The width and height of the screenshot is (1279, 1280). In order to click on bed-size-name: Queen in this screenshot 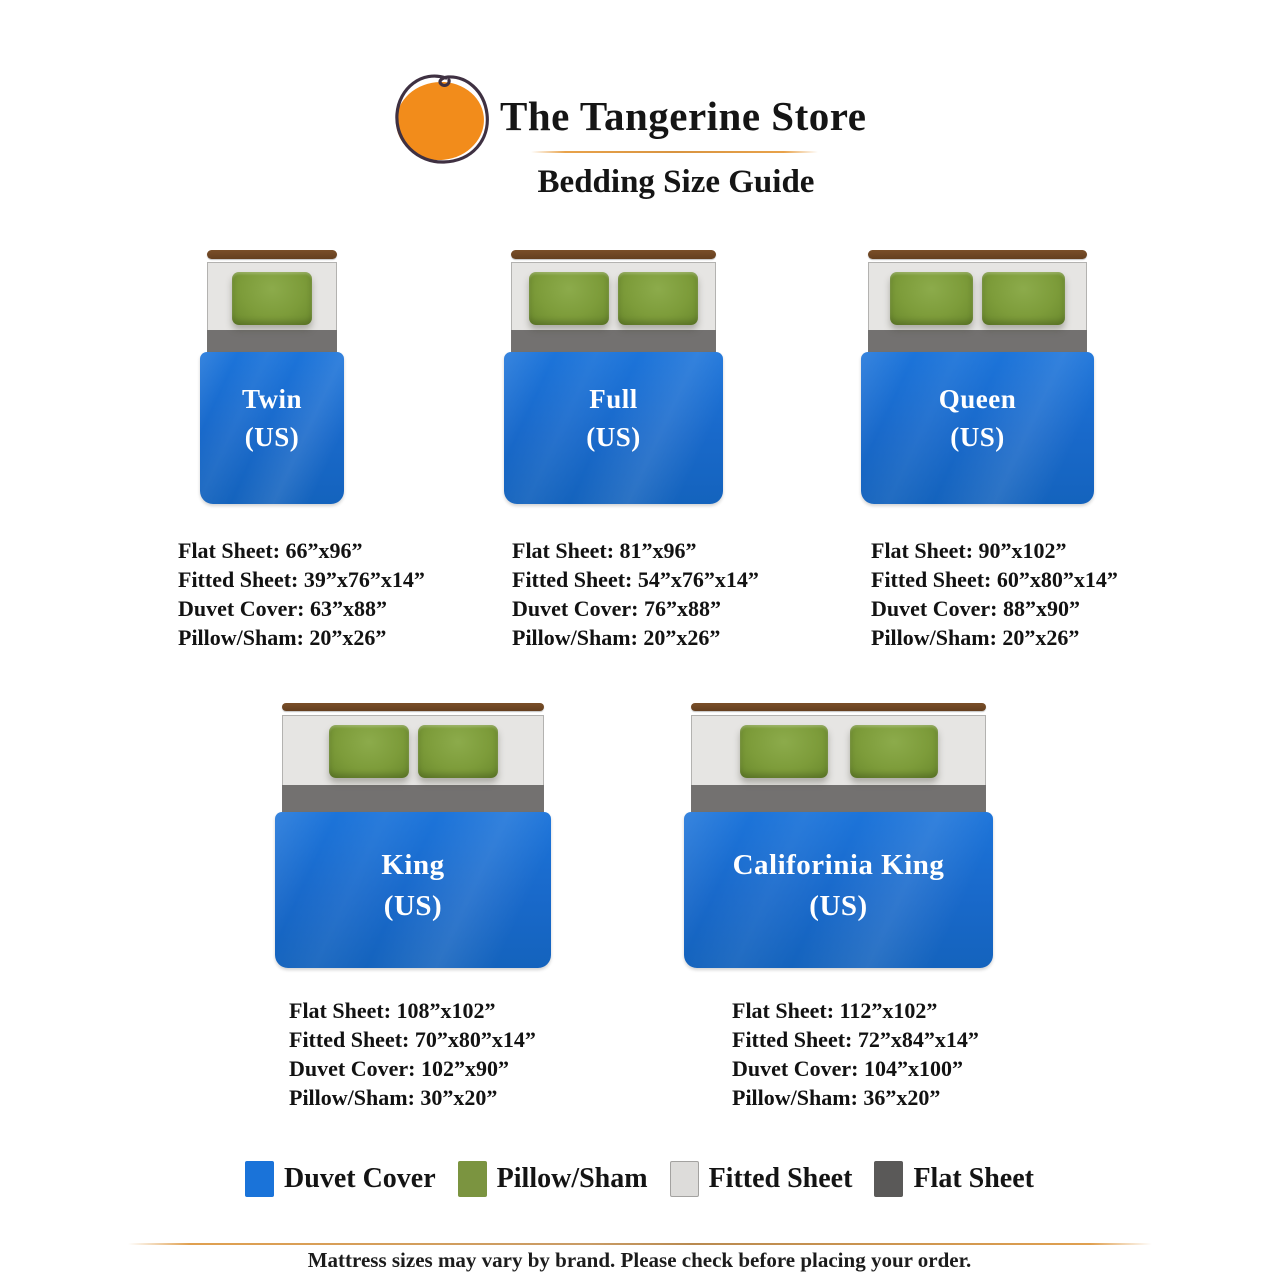, I will do `click(977, 399)`.